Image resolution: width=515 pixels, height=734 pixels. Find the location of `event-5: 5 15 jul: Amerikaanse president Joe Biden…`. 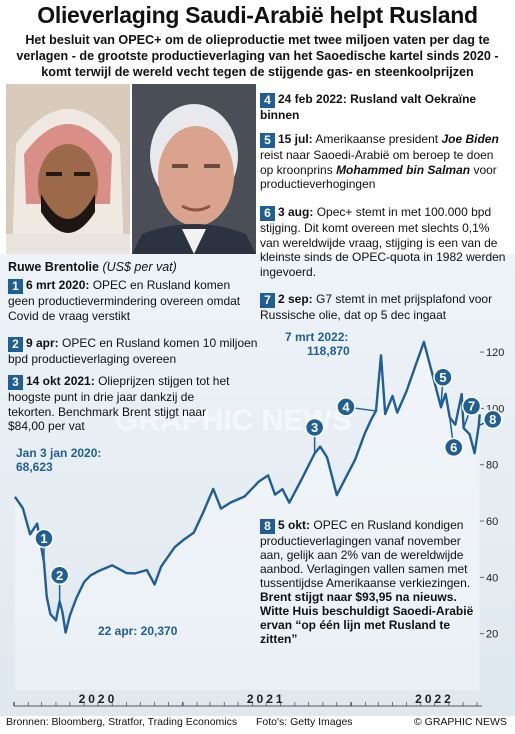

event-5: 5 15 jul: Amerikaanse president Joe Biden… is located at coordinates (379, 161).